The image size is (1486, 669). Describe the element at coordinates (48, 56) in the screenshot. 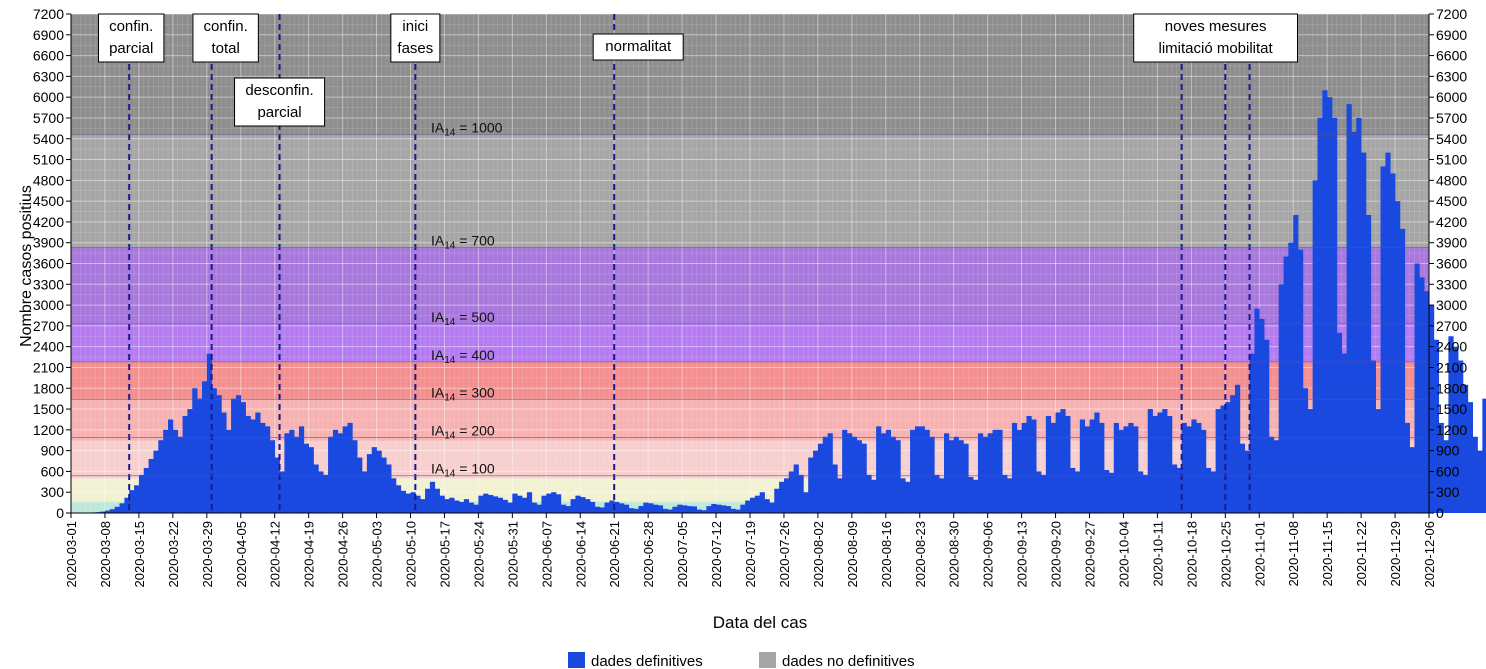

I see `y-tick-label-left: 6600` at that location.